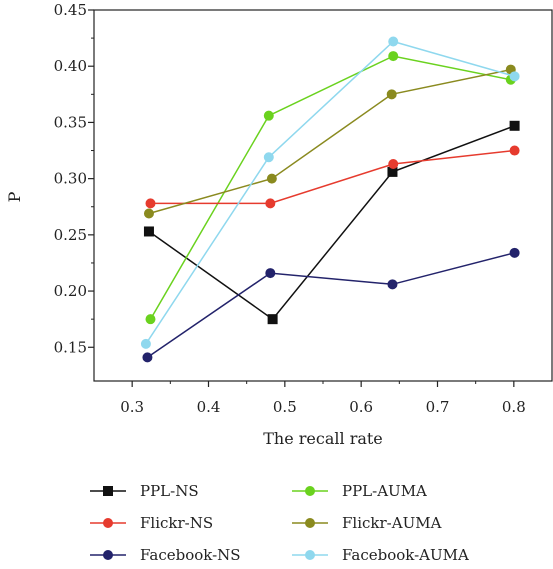  Describe the element at coordinates (70, 10) in the screenshot. I see `y-tick-label: 0.45` at that location.